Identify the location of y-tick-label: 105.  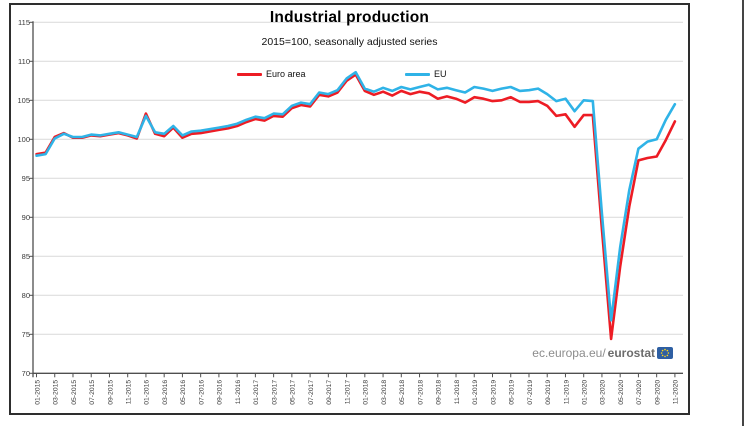
(23, 100).